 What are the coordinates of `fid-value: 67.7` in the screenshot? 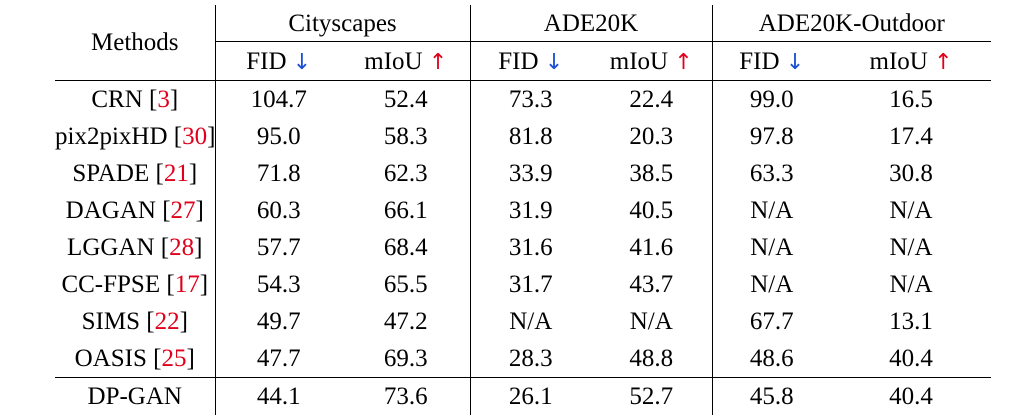 It's located at (771, 321).